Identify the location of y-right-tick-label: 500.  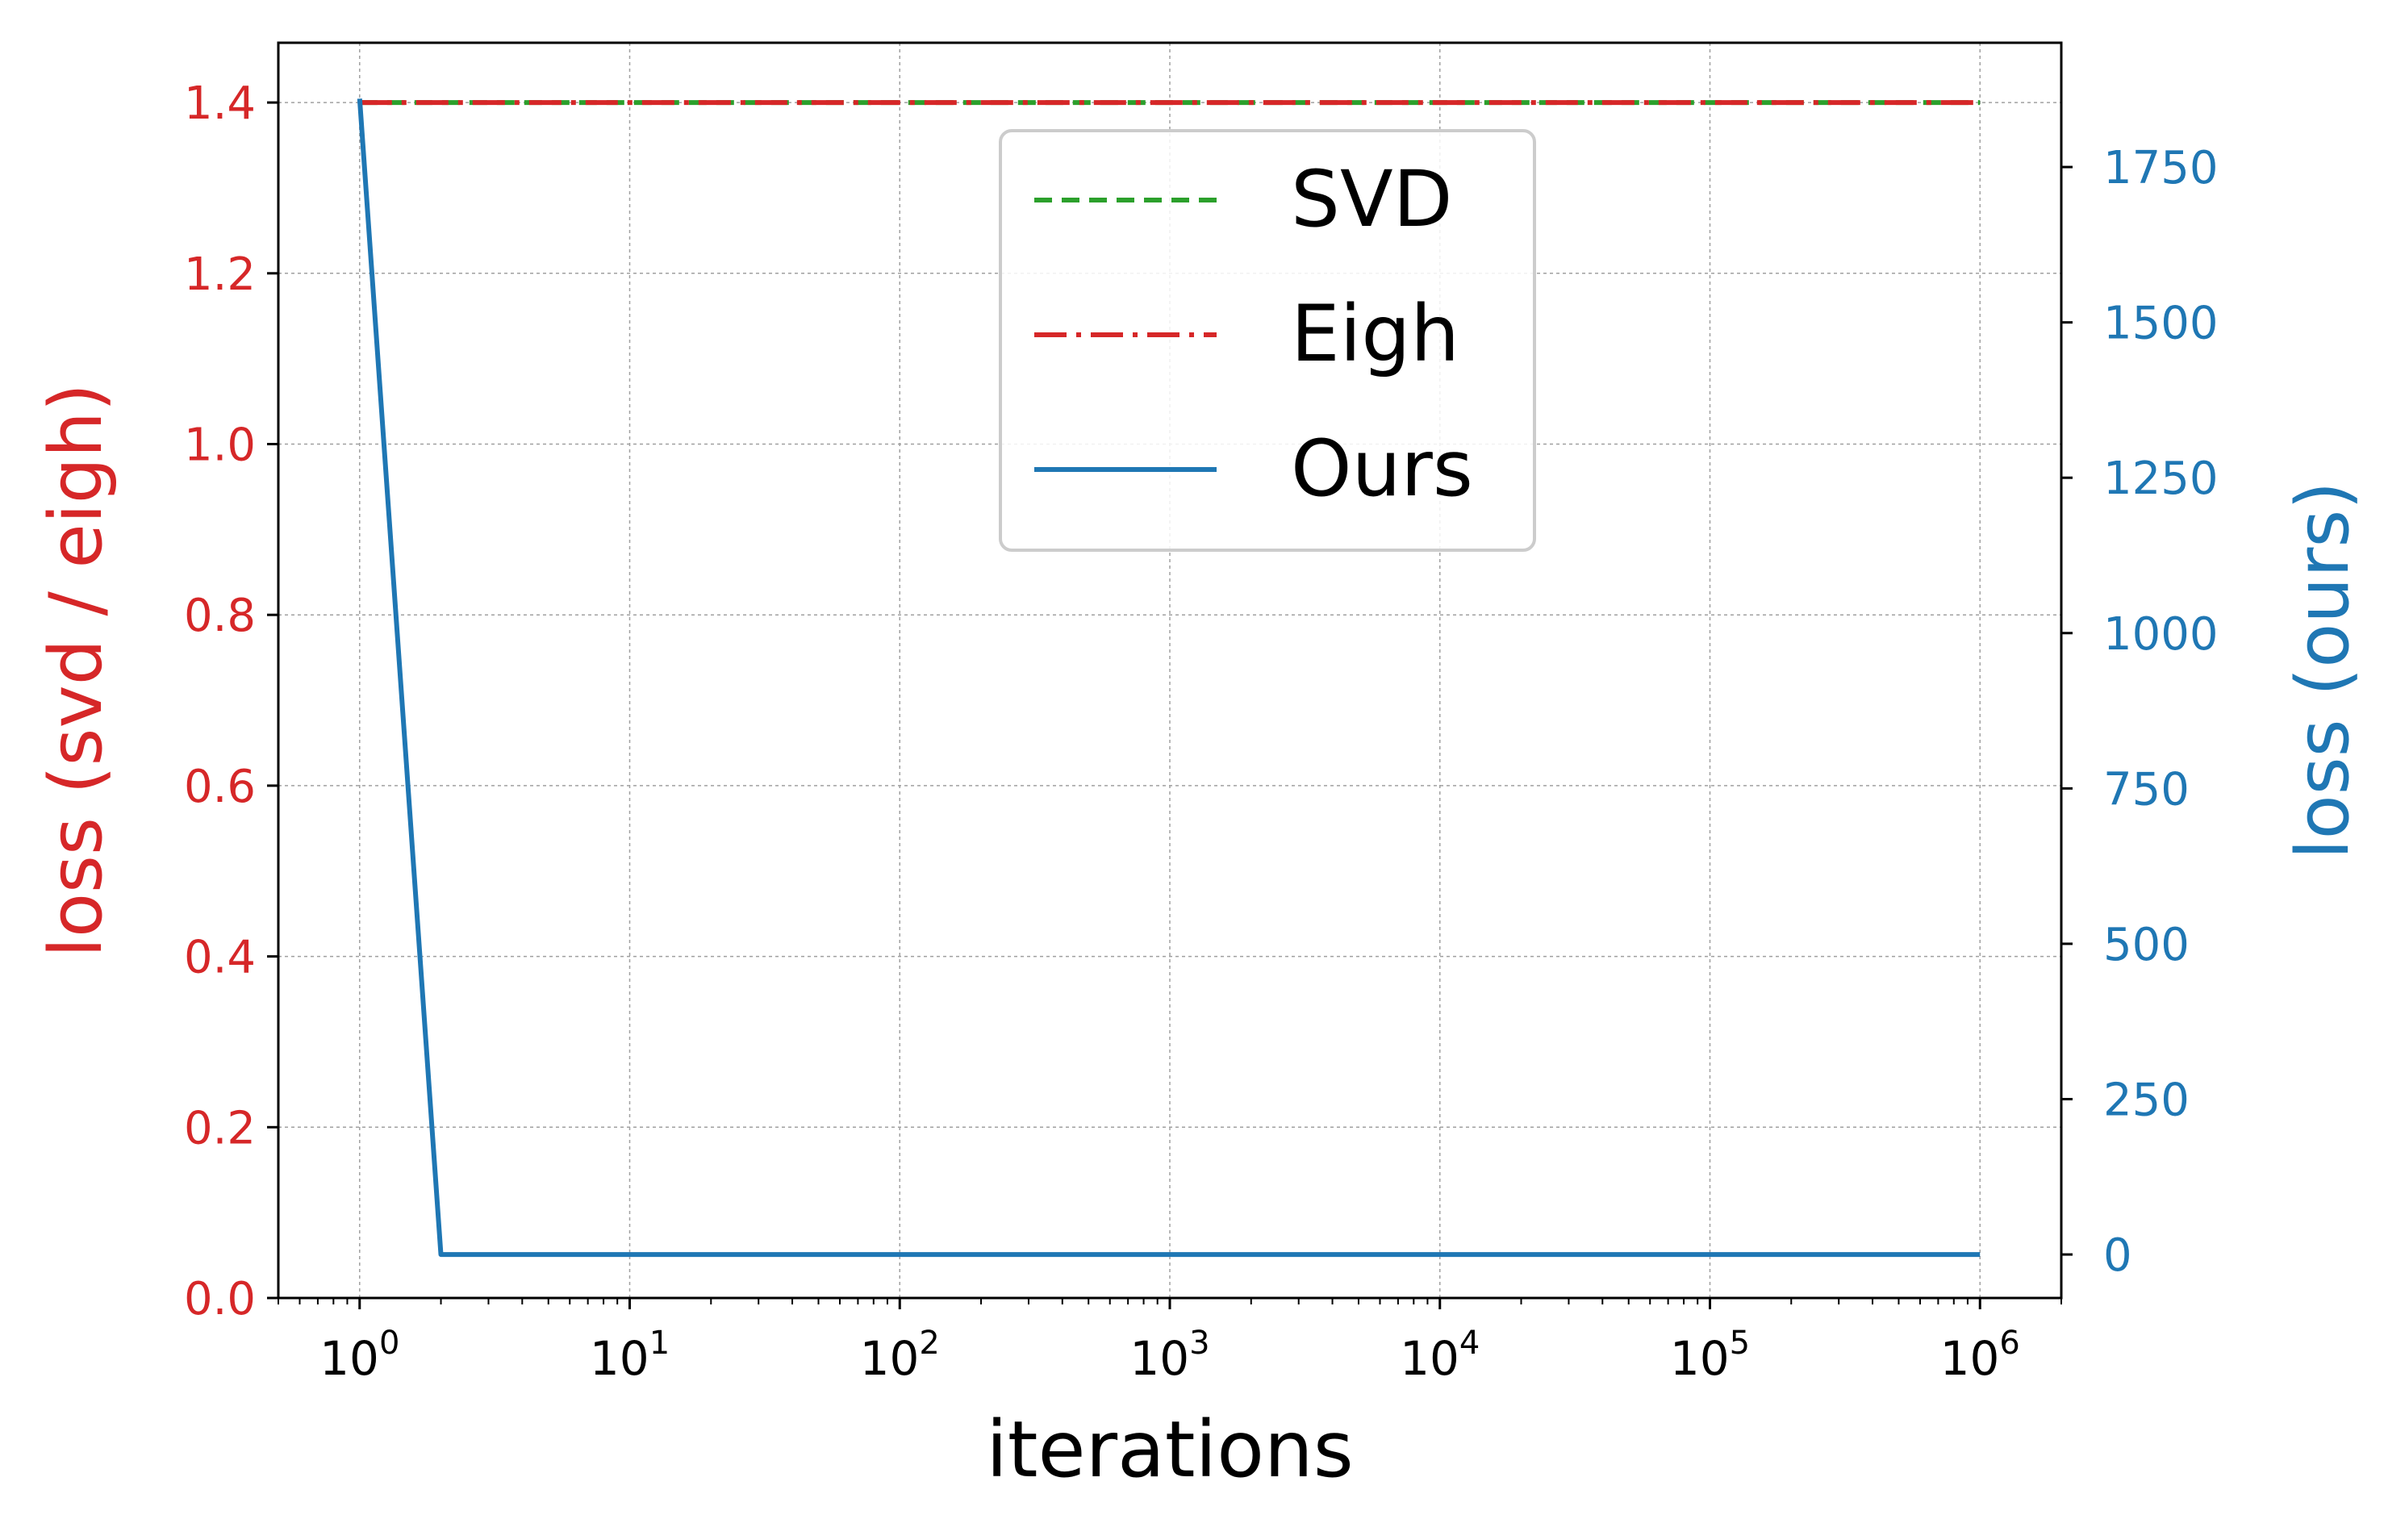
(2146, 945).